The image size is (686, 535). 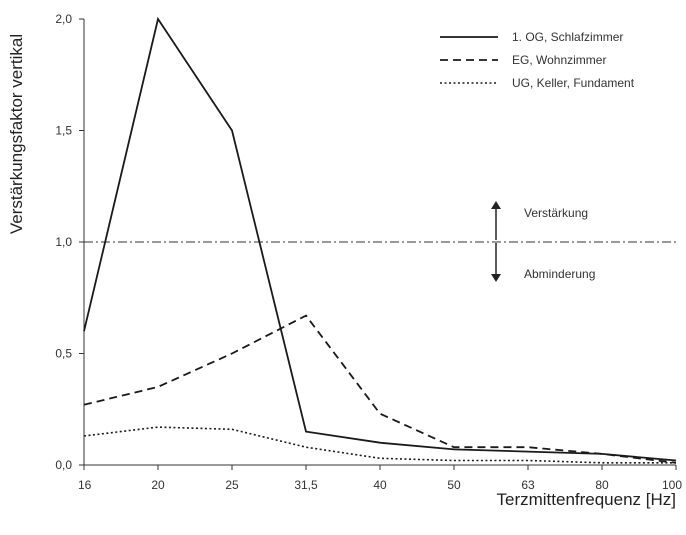 I want to click on y-tick-label: 0,5, so click(x=63, y=354).